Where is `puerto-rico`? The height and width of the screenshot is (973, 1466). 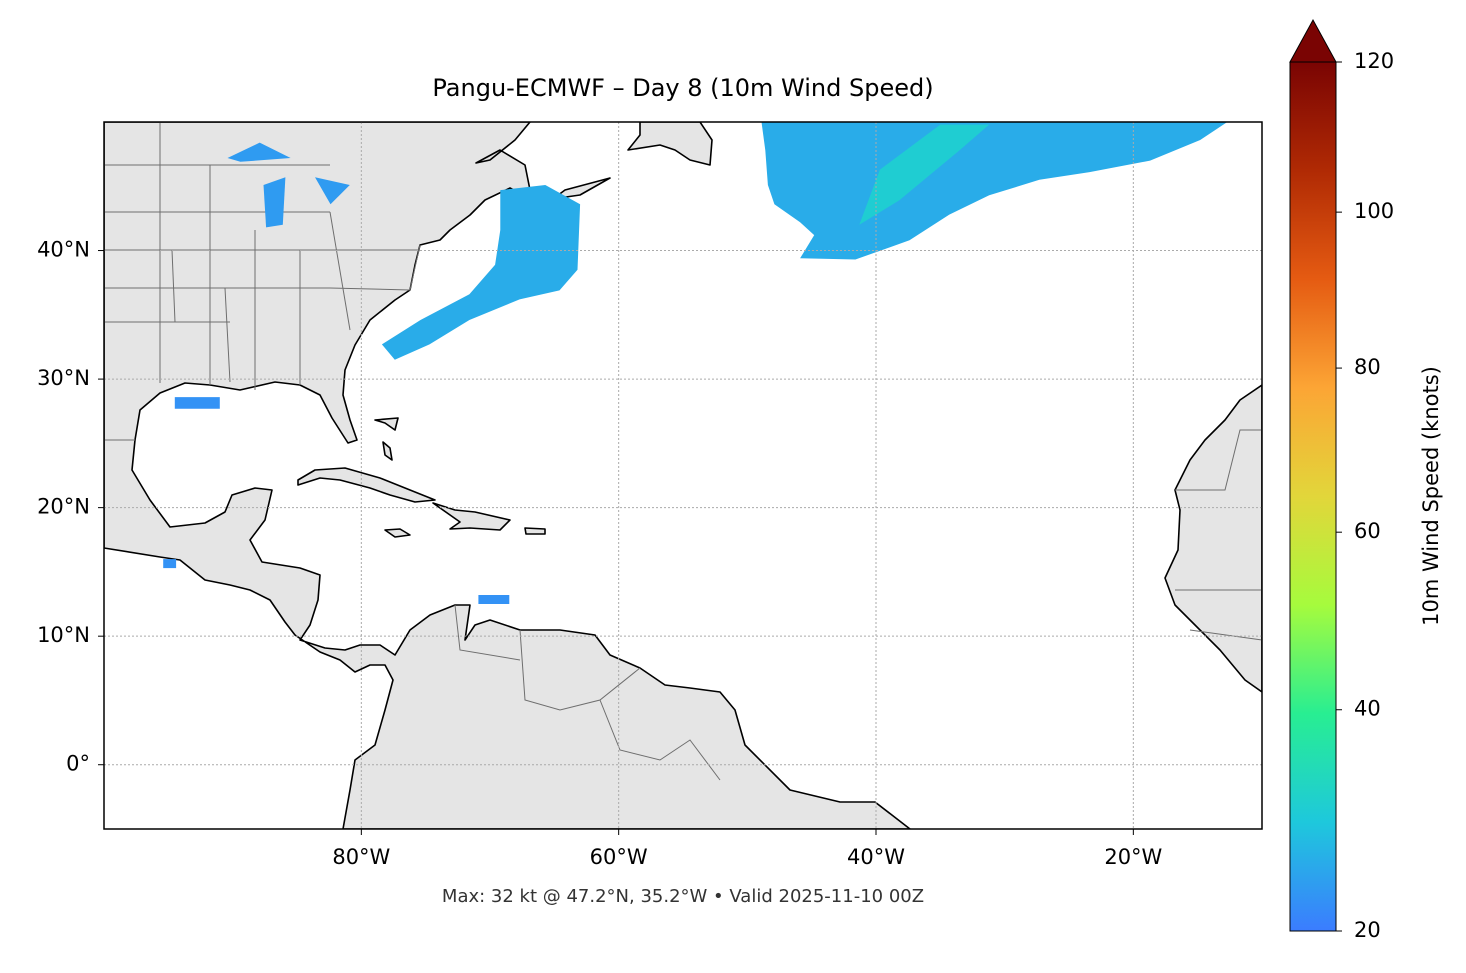 puerto-rico is located at coordinates (535, 531).